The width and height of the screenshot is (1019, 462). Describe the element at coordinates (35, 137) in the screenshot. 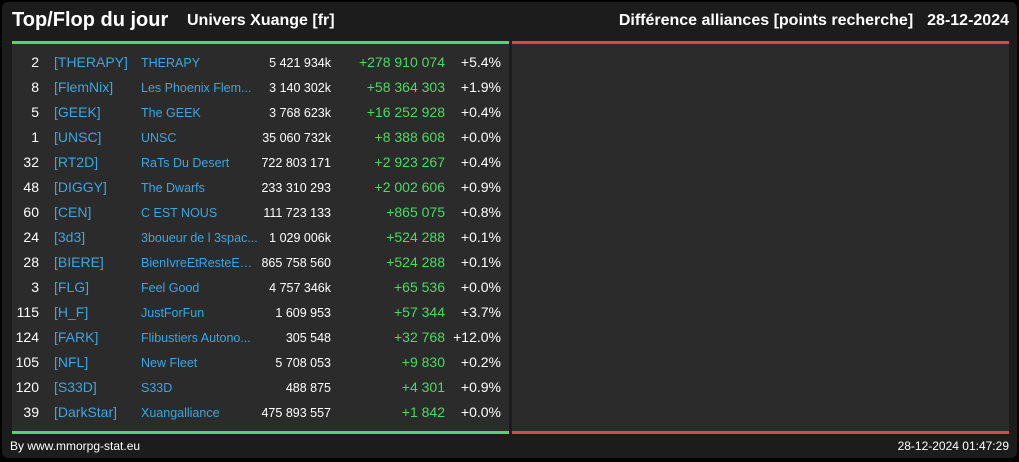

I see `alliance-rank: 1` at that location.